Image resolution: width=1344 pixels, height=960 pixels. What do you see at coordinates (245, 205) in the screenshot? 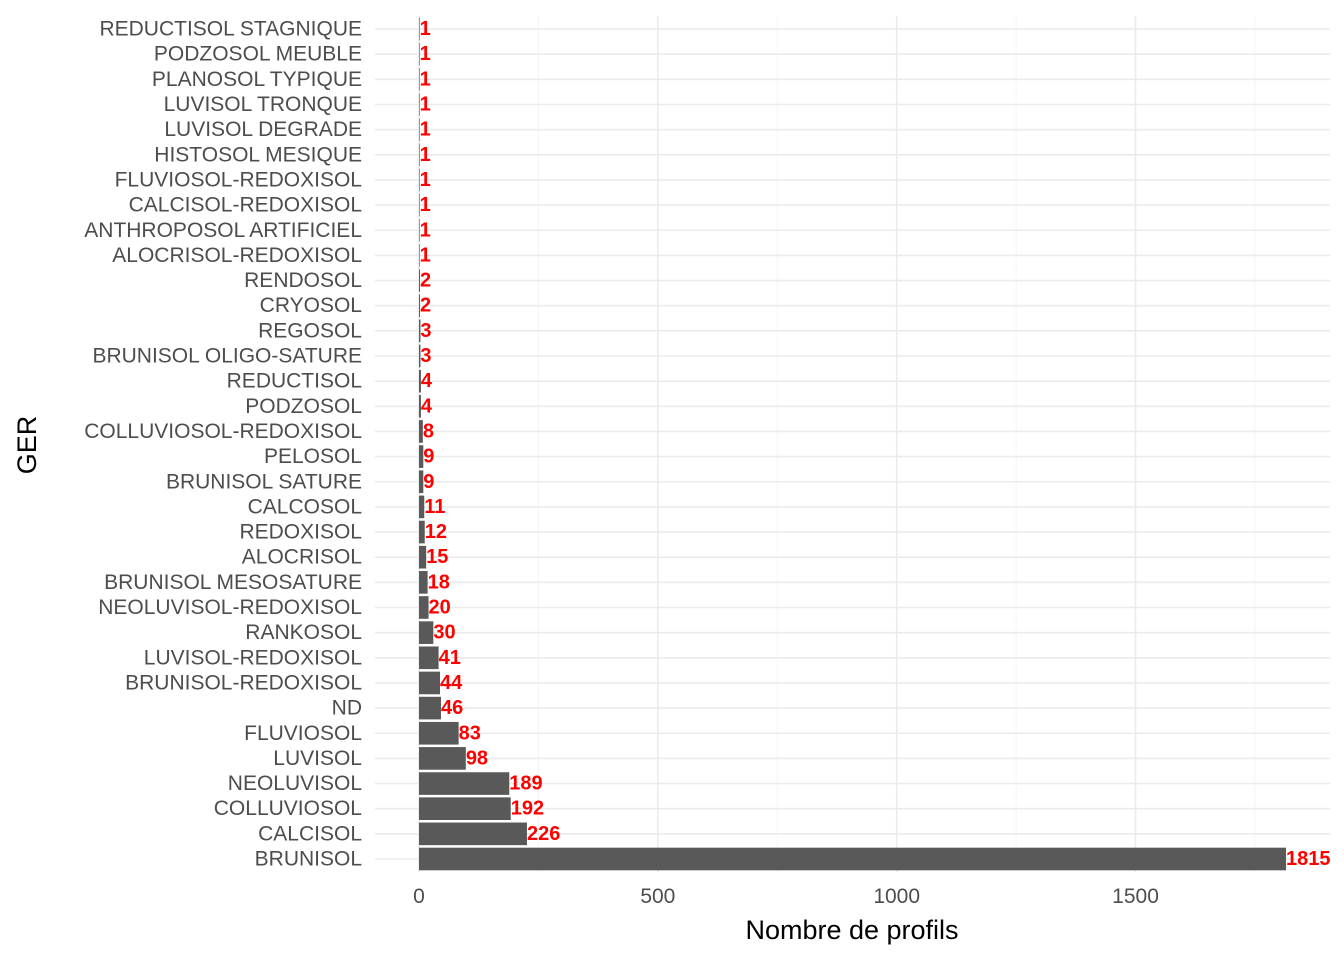
I see `y-tick-label: CALCISOL-REDOXISOL` at bounding box center [245, 205].